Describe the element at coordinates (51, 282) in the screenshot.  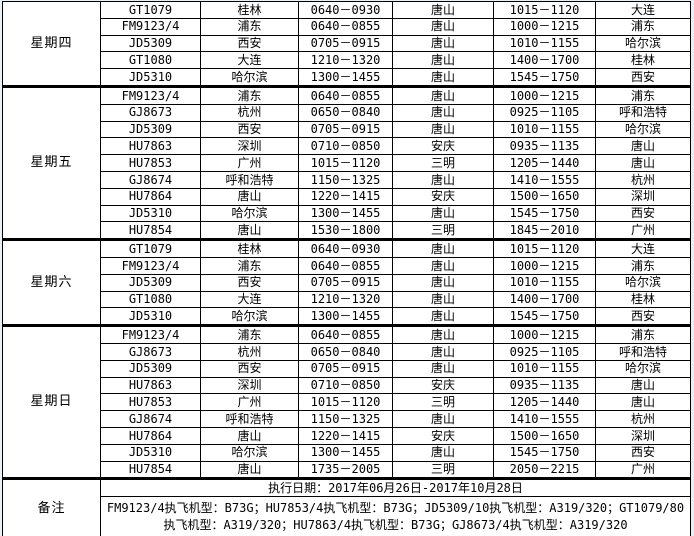
I see `day-label-cell: 星期六` at that location.